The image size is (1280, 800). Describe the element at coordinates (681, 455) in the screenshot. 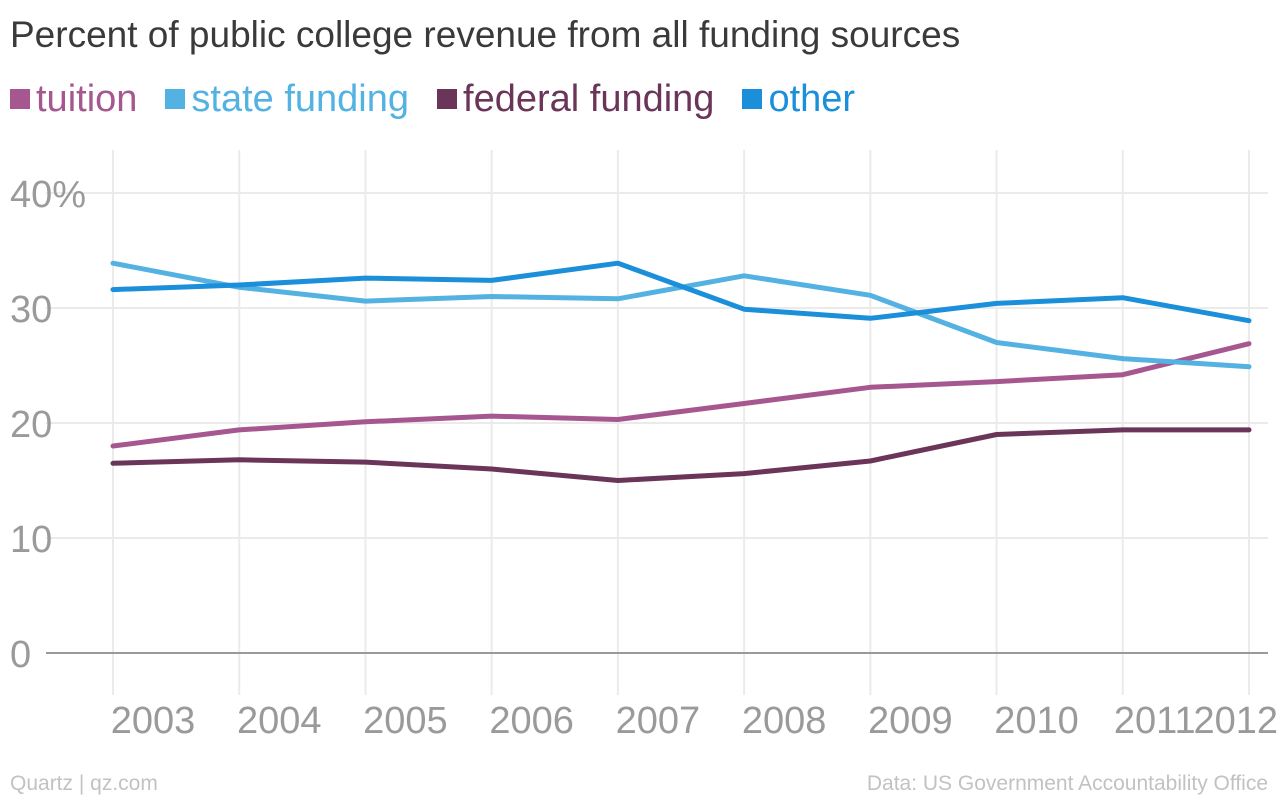

I see `series-line-federal-funding` at that location.